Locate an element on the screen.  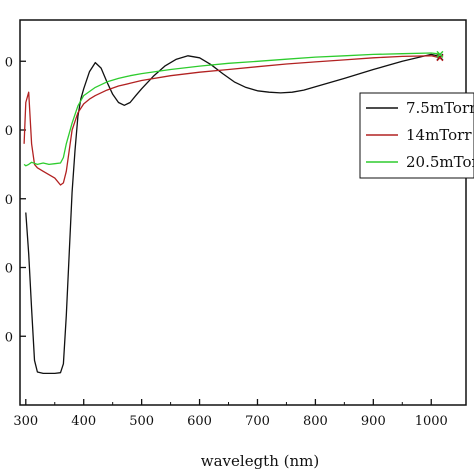
x-tick-label: 600 is located at coordinates (199, 421).